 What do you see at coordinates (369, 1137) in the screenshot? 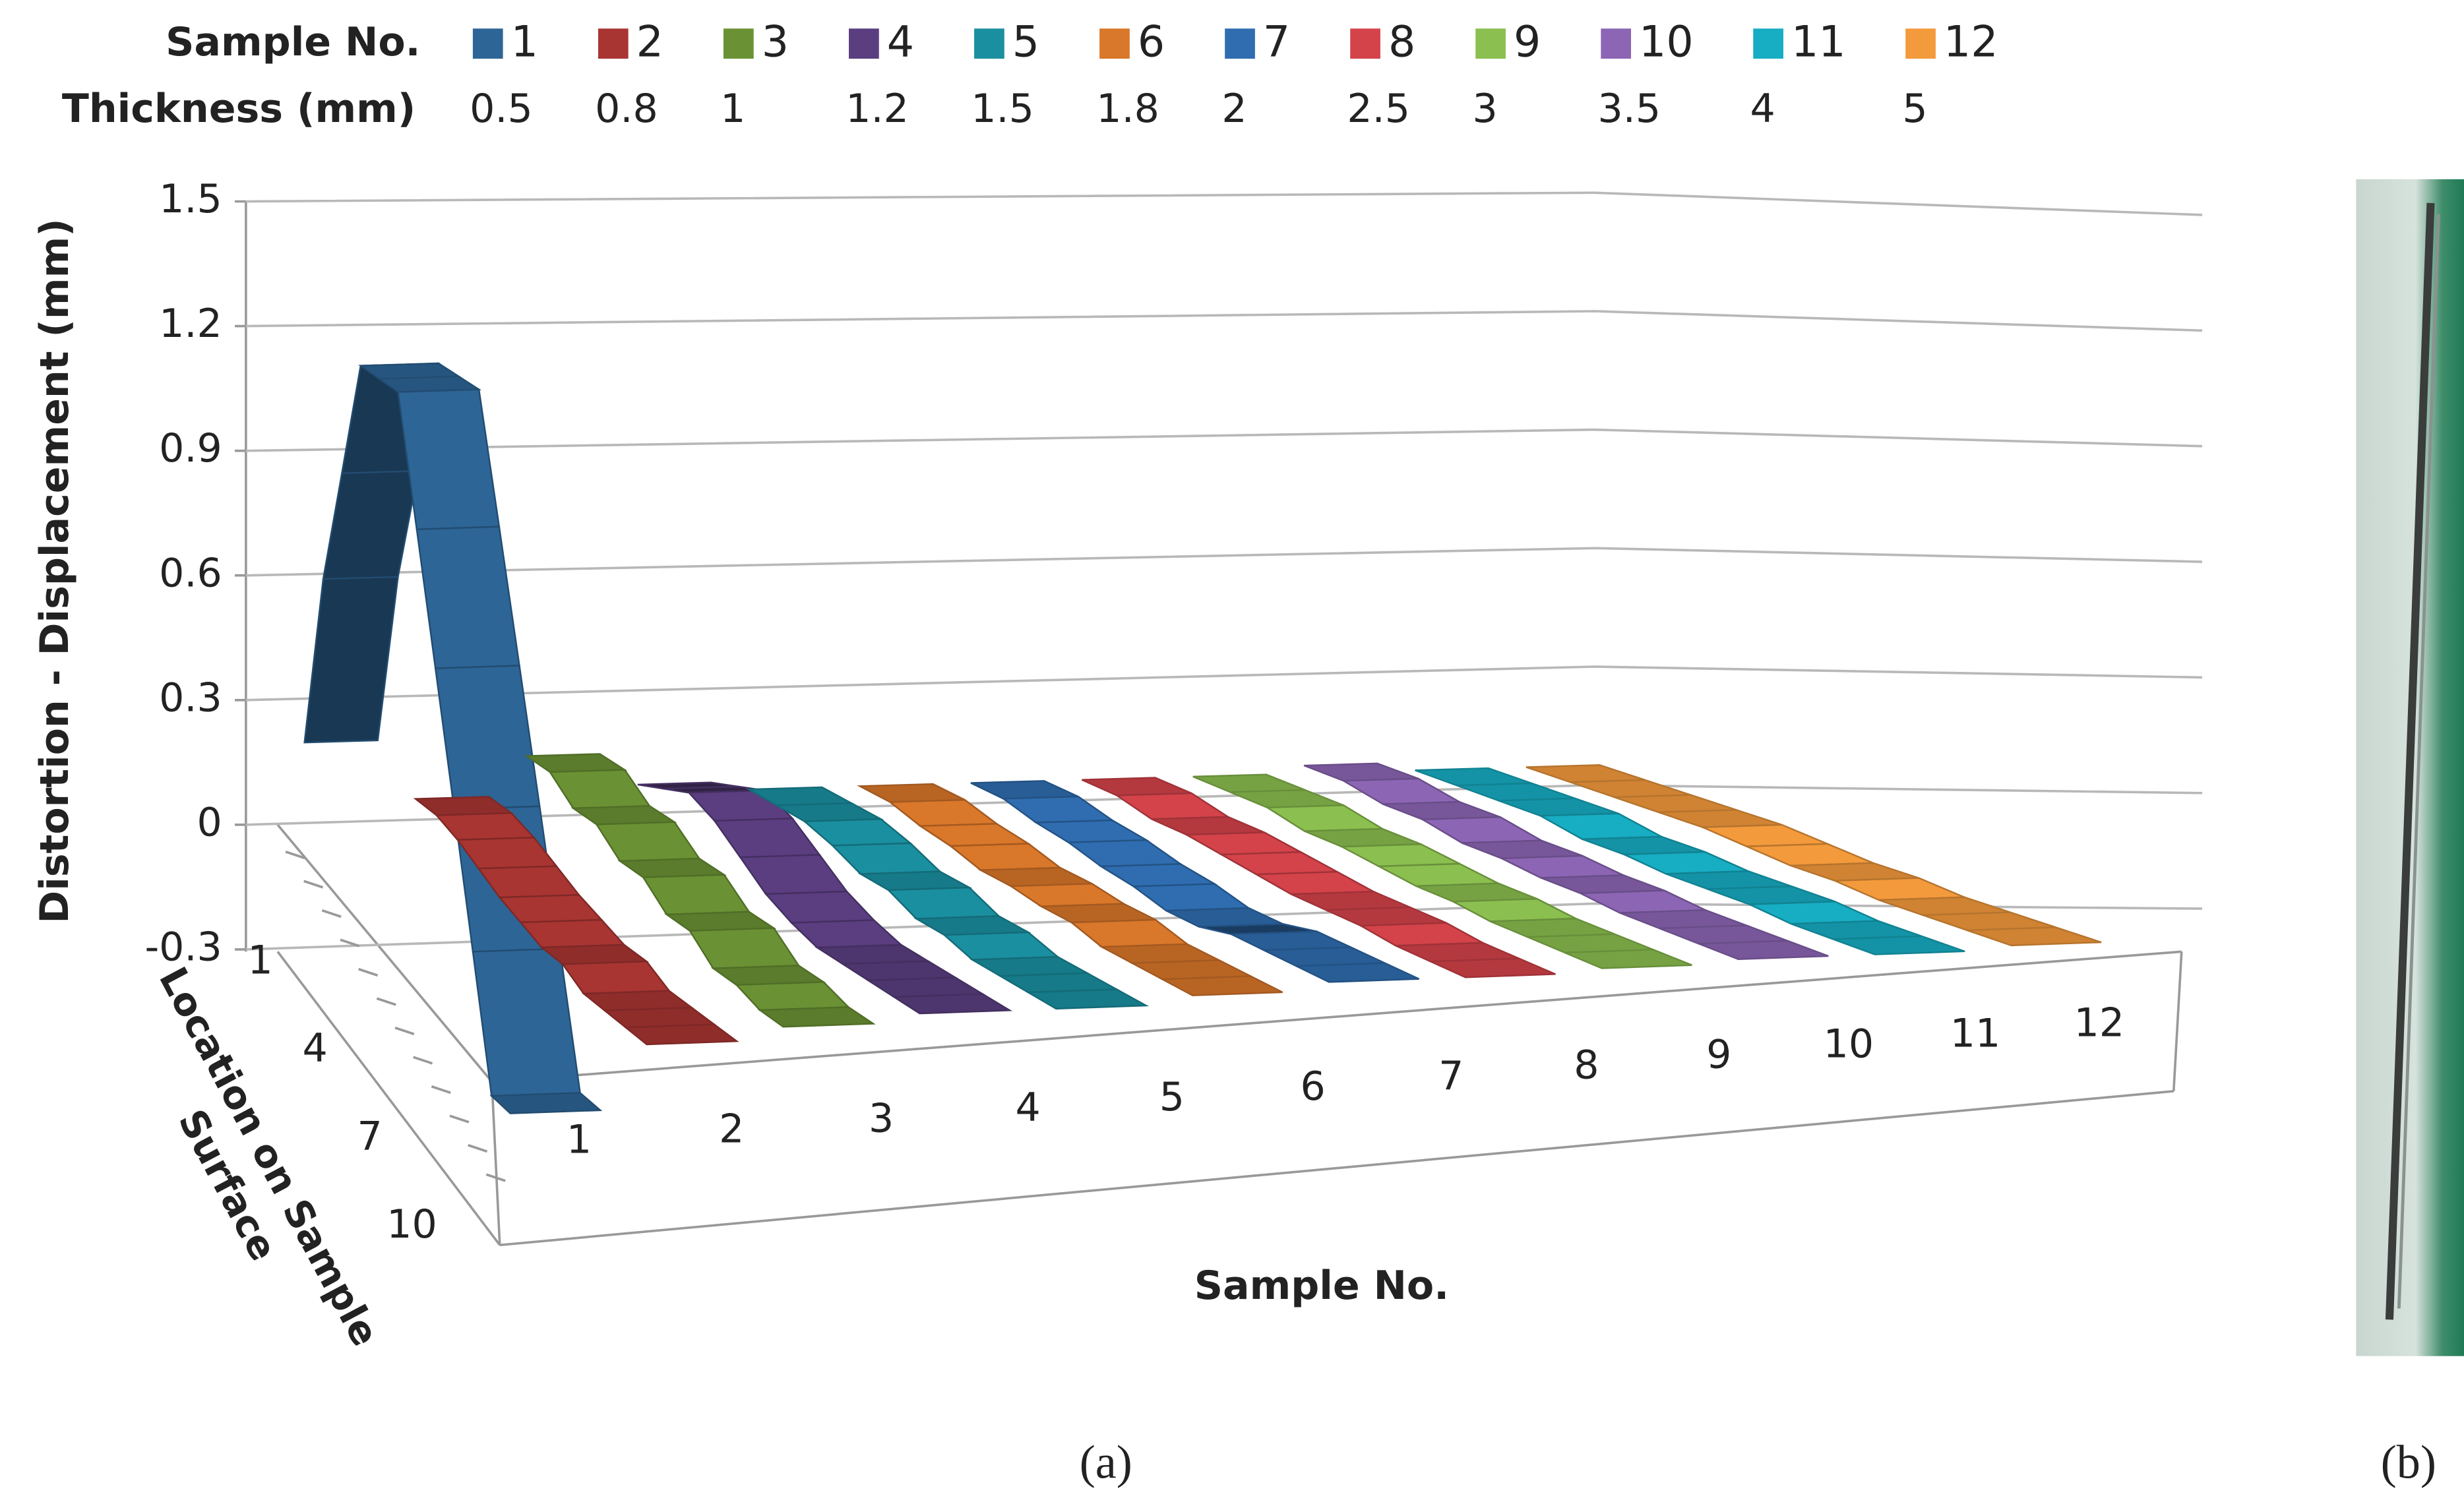
I see `z-tick-label: 7` at bounding box center [369, 1137].